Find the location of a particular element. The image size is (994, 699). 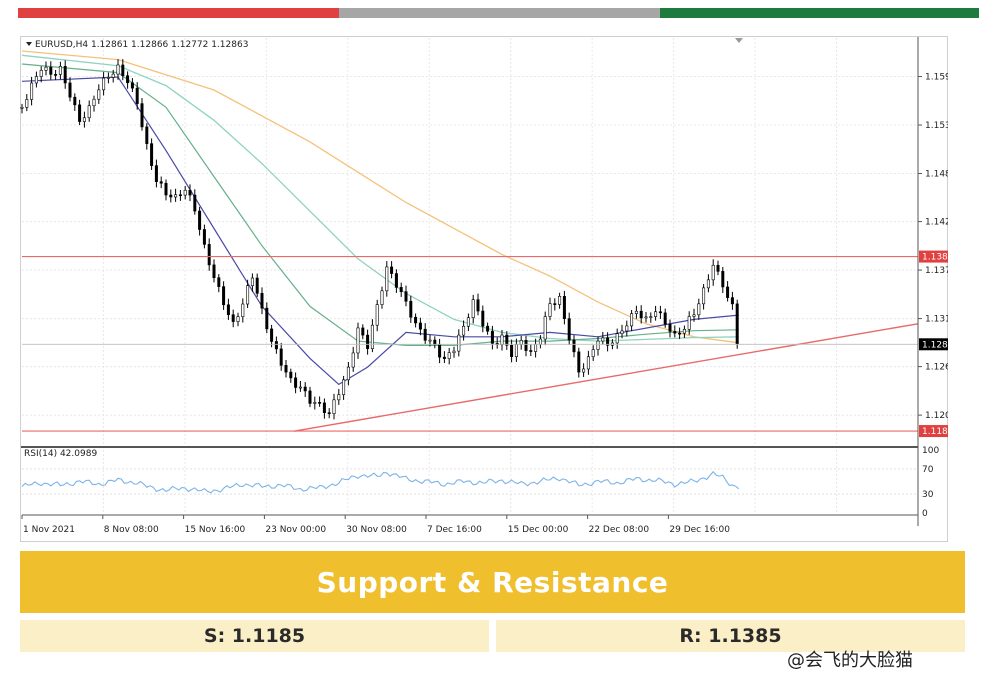

watermark: @会飞的大脸猫 is located at coordinates (850, 659).